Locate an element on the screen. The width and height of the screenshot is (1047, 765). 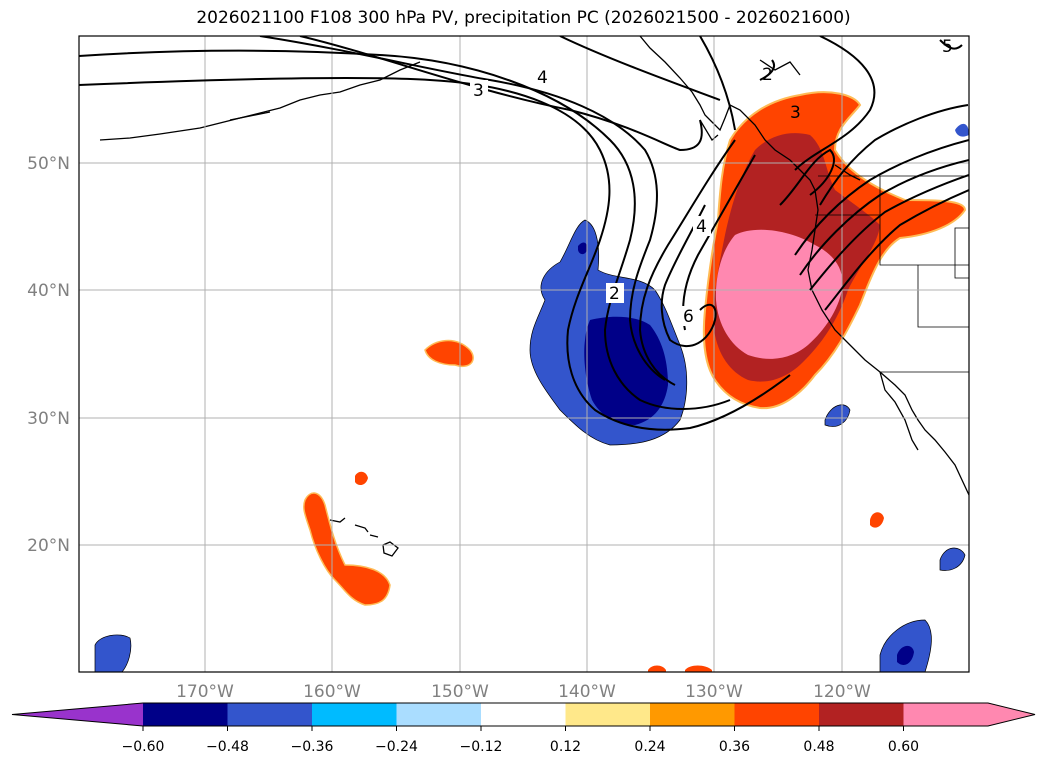
pv-label: 6 is located at coordinates (688, 317).